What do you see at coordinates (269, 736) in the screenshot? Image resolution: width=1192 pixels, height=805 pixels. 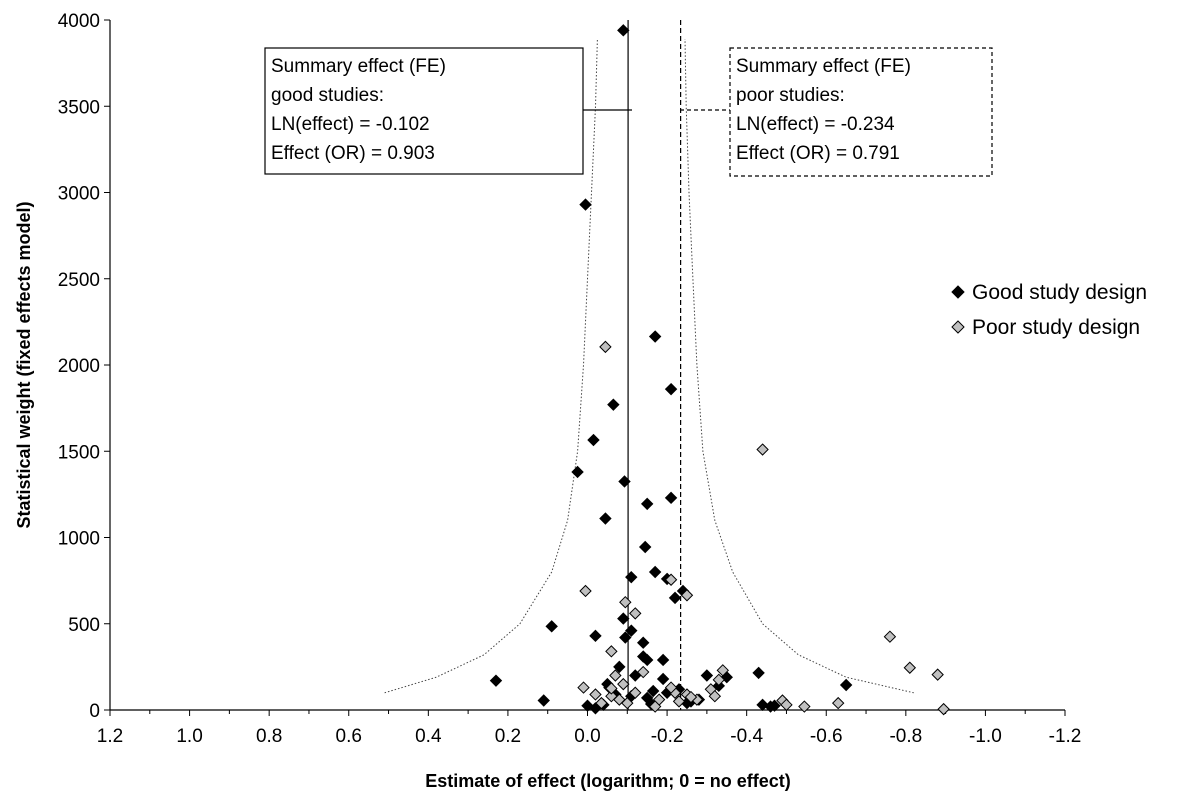 I see `x-tick-label: 0.8` at bounding box center [269, 736].